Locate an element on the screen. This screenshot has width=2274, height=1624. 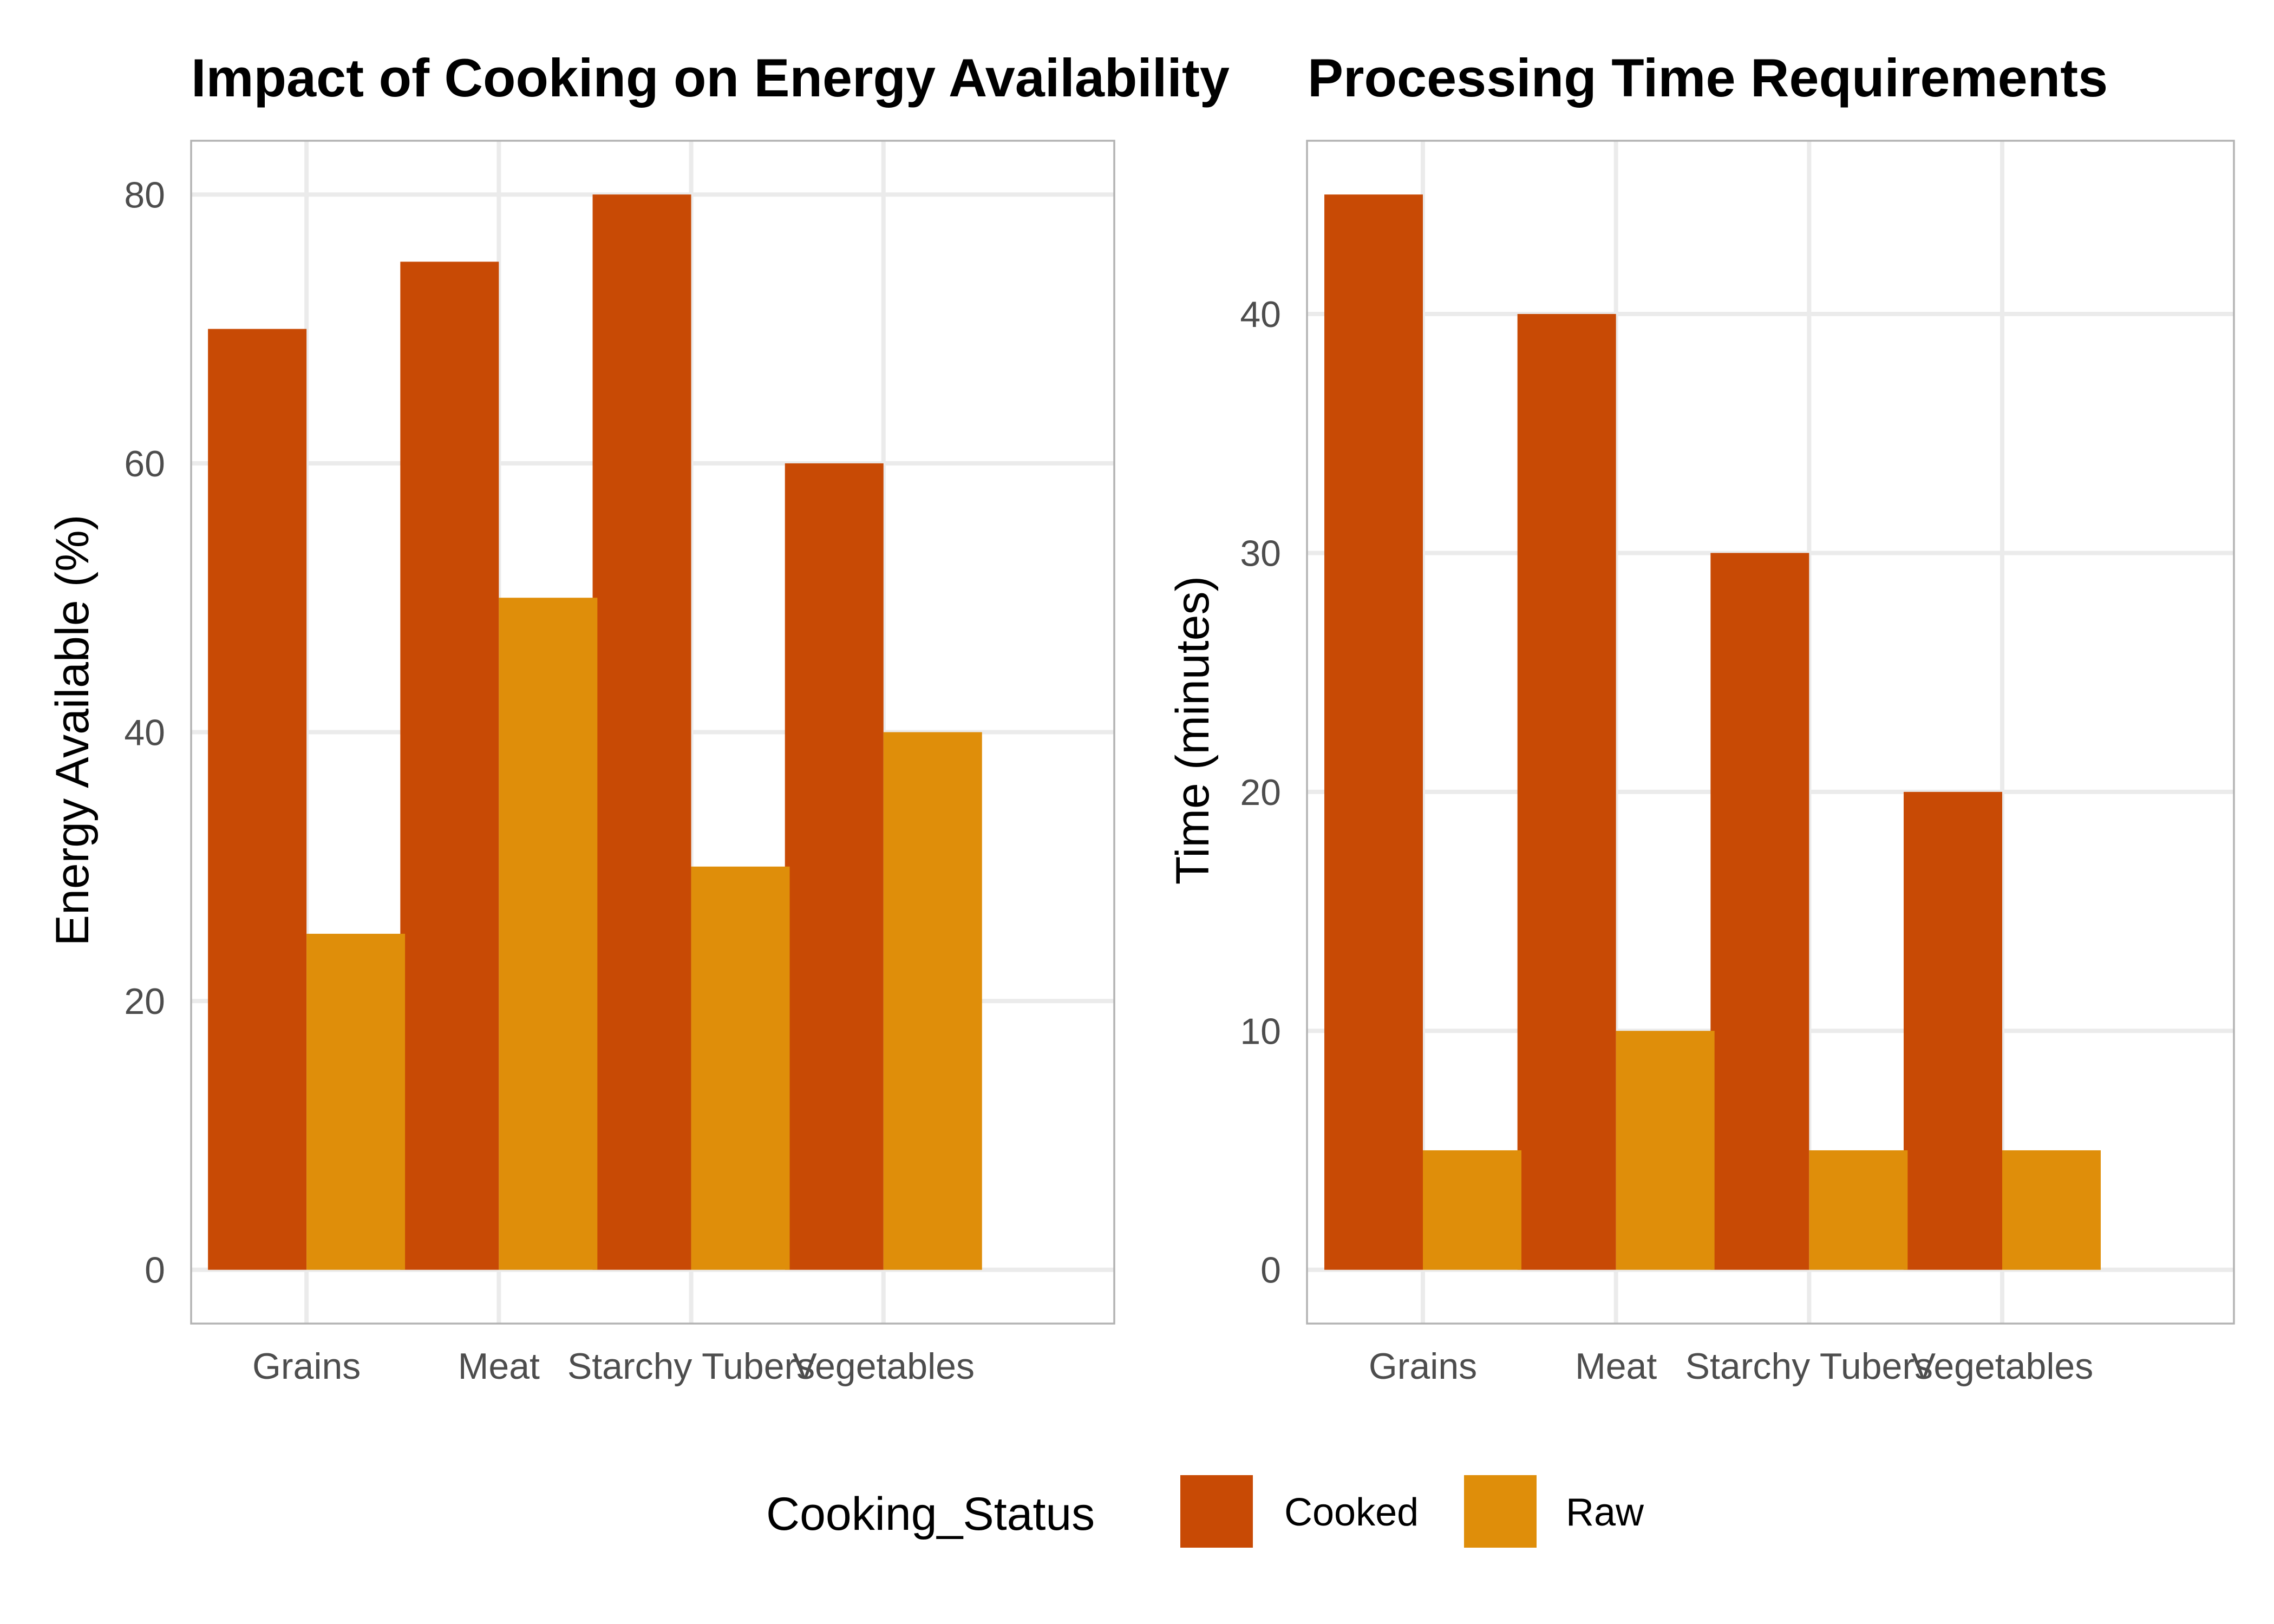
energy-chart-title: Impact of Cooking on Energy Availability is located at coordinates (711, 78).